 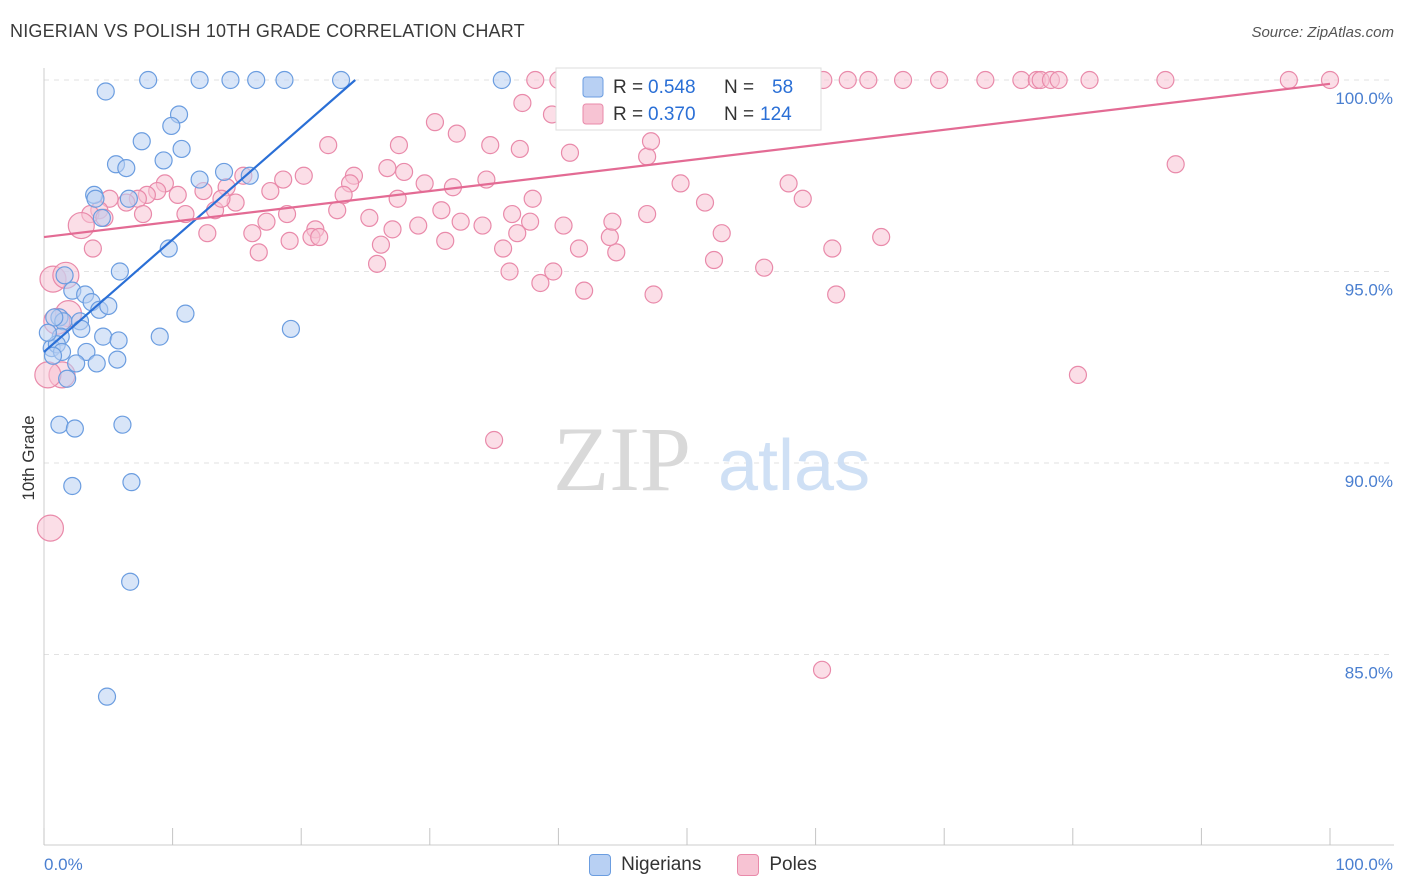 I want to click on legend-item-nigerians: Nigerians, so click(x=645, y=865).